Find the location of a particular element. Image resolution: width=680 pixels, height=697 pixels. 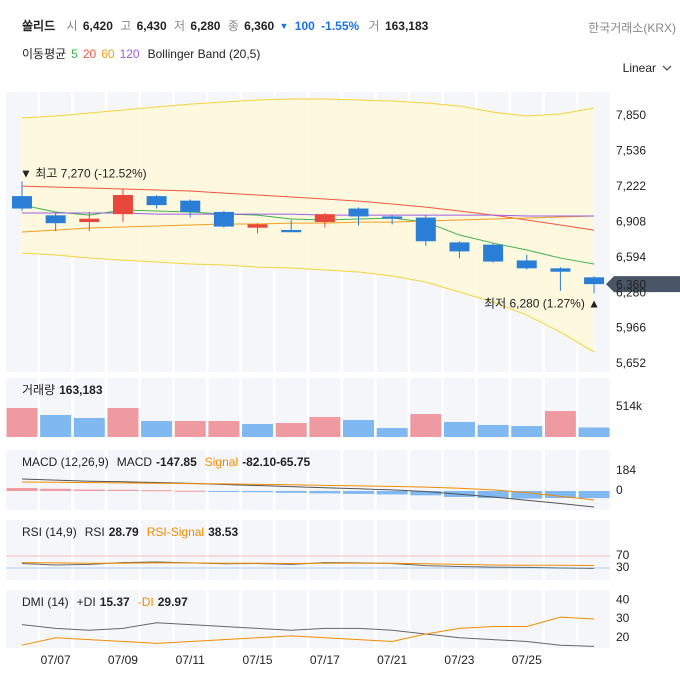

legend-name: Signal is located at coordinates (221, 462).